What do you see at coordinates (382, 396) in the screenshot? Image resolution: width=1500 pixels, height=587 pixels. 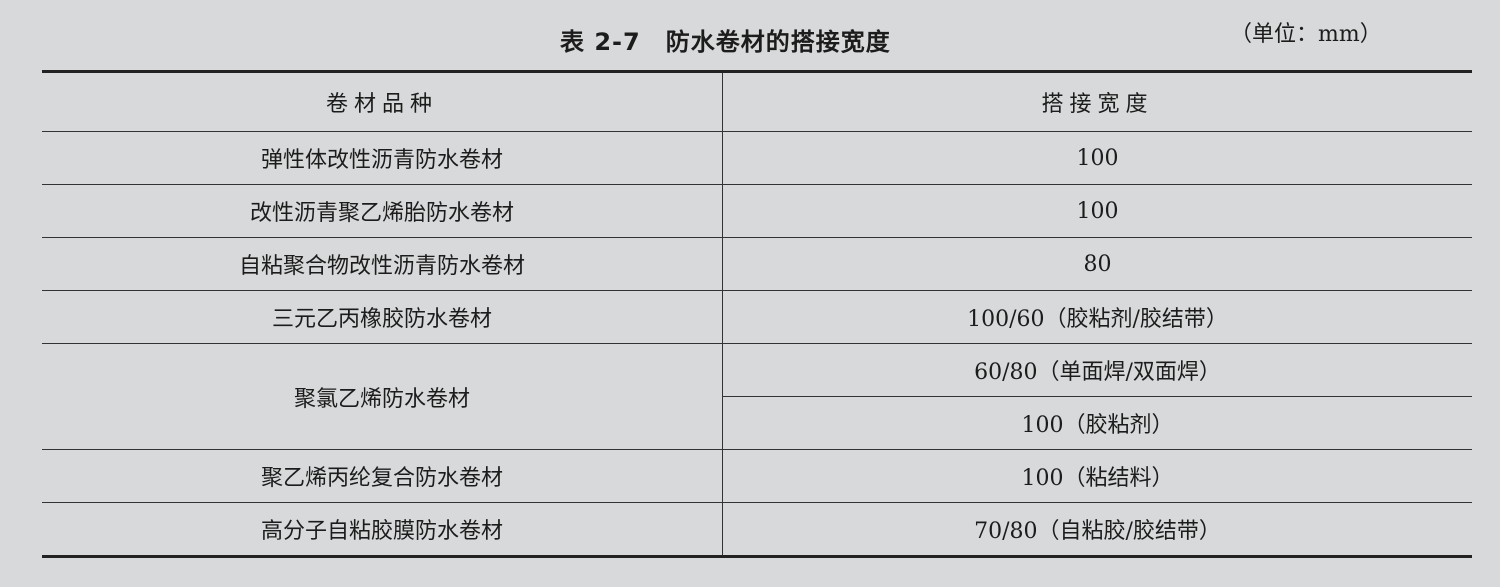 I see `material-type: 聚氯乙烯防水卷材` at bounding box center [382, 396].